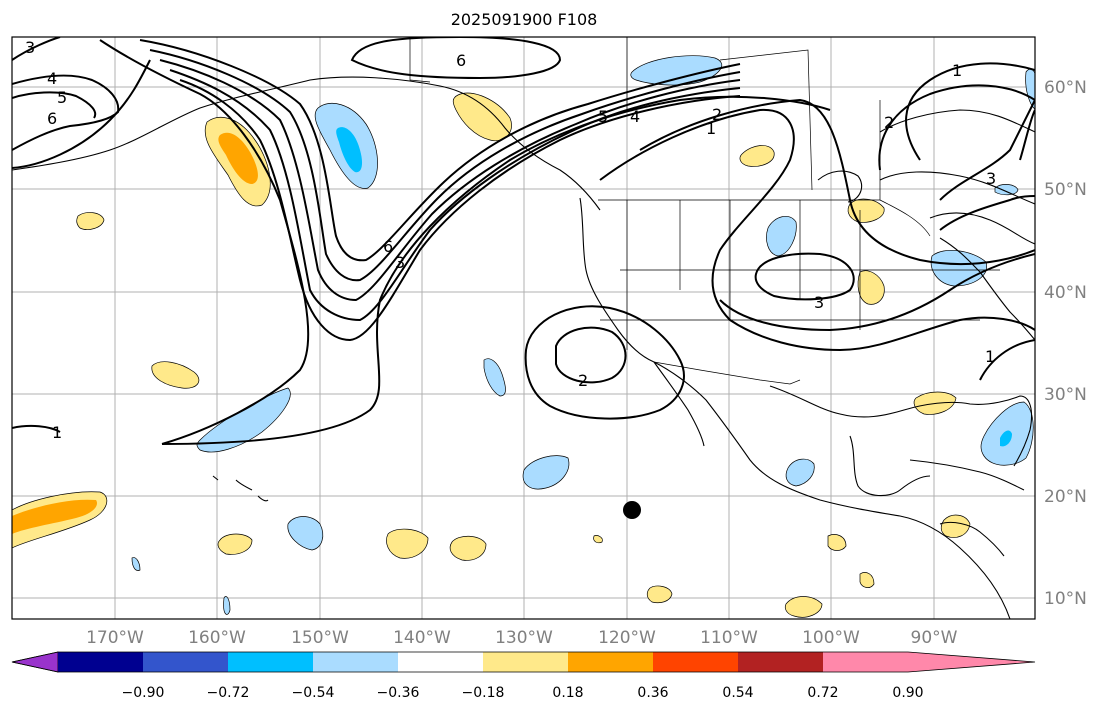  What do you see at coordinates (1065, 497) in the screenshot?
I see `lat-label: 20°N` at bounding box center [1065, 497].